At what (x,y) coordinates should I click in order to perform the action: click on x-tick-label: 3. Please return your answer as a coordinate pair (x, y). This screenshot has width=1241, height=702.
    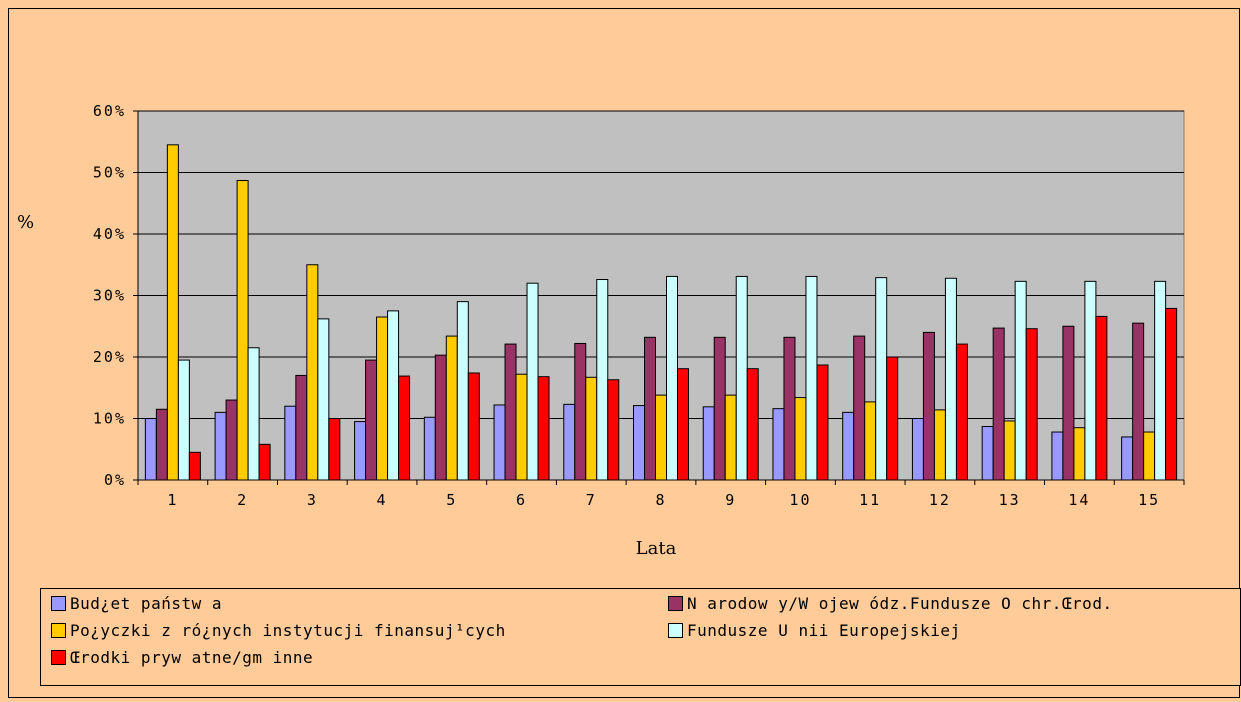
    Looking at the image, I should click on (312, 500).